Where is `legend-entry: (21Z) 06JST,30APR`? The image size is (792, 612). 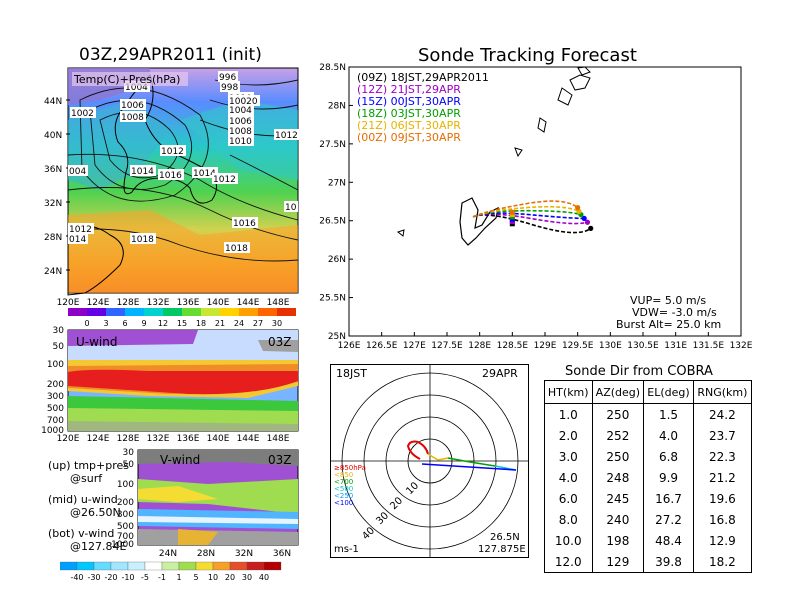 legend-entry: (21Z) 06JST,30APR is located at coordinates (409, 125).